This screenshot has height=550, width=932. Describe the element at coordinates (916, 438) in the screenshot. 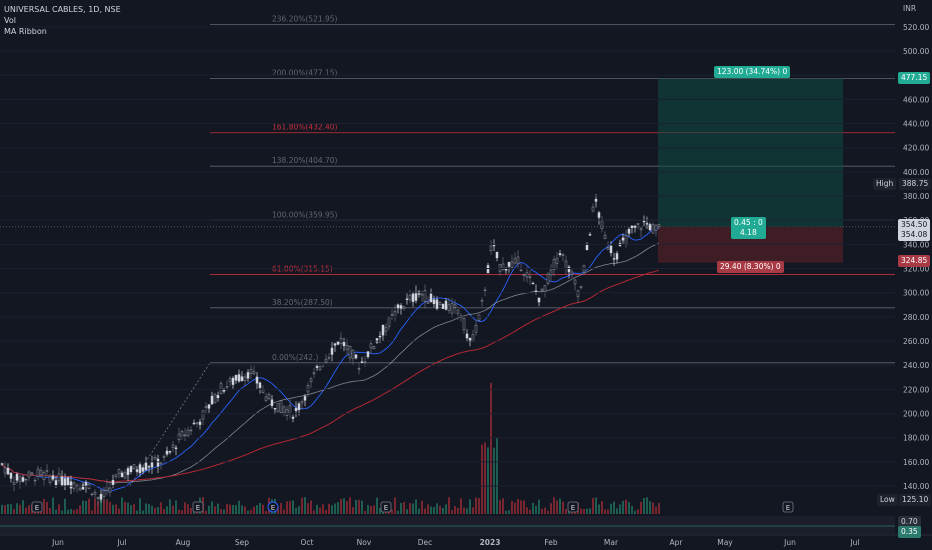

I see `price-tick-label: 180.00` at that location.